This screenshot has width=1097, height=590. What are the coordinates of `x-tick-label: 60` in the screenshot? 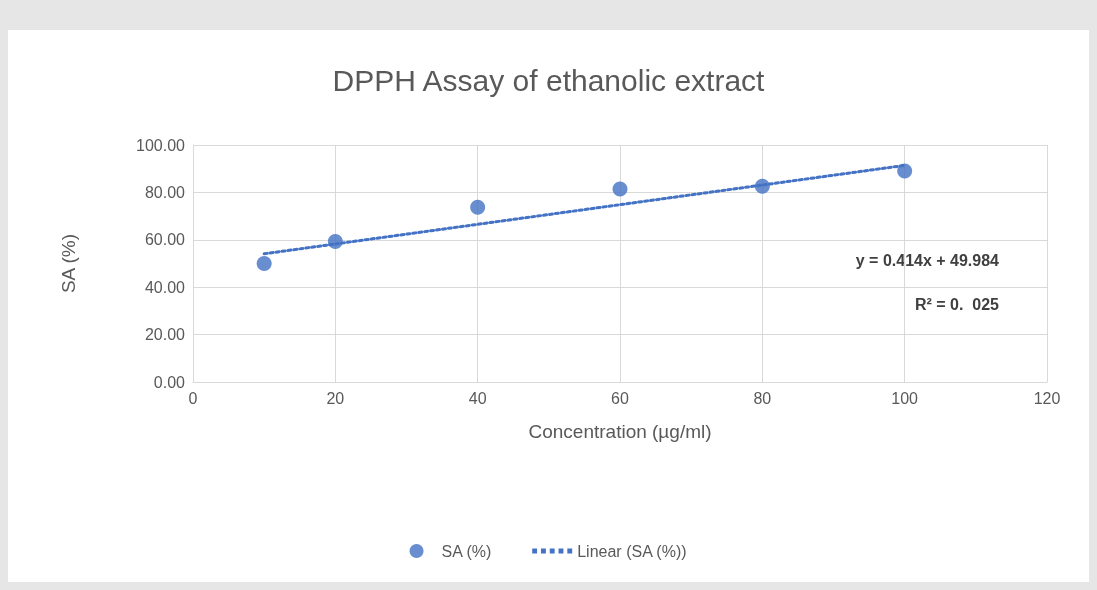 It's located at (620, 398).